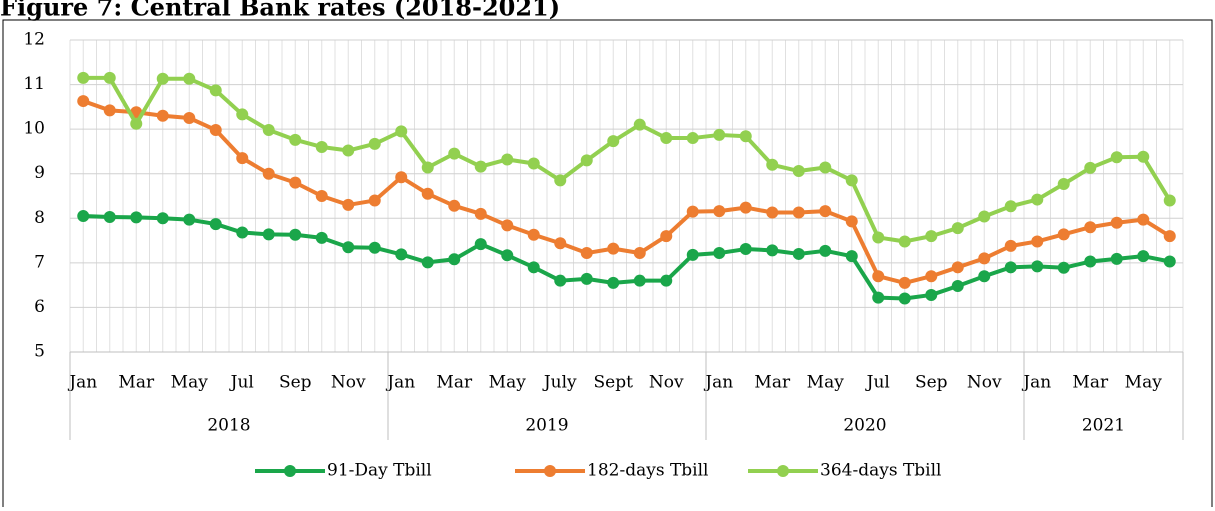 This screenshot has width=1215, height=511. I want to click on legend-label: 182-days Tbill, so click(647, 471).